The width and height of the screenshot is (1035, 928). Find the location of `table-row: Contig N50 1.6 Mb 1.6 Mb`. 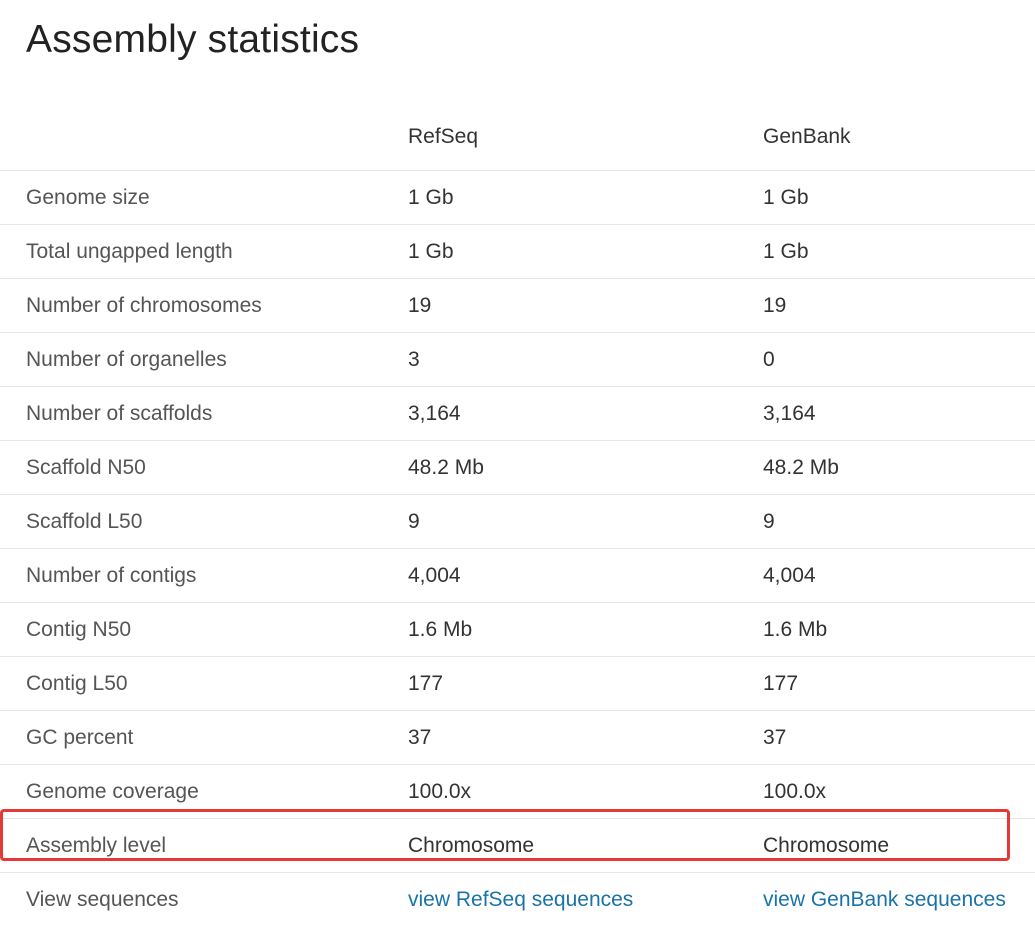

table-row: Contig N50 1.6 Mb 1.6 Mb is located at coordinates (517, 629).